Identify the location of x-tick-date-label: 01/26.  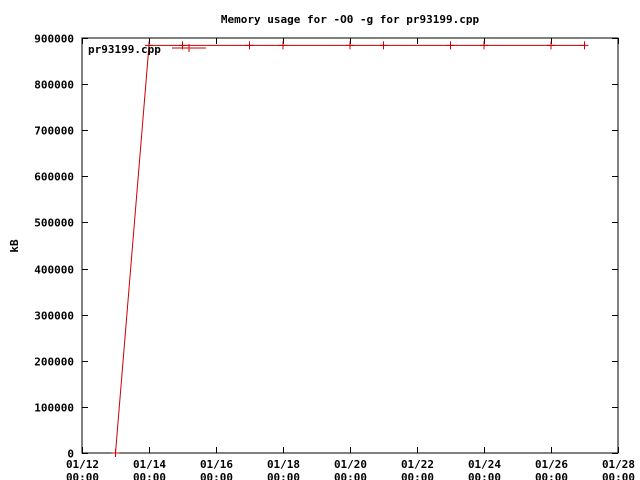
(551, 464).